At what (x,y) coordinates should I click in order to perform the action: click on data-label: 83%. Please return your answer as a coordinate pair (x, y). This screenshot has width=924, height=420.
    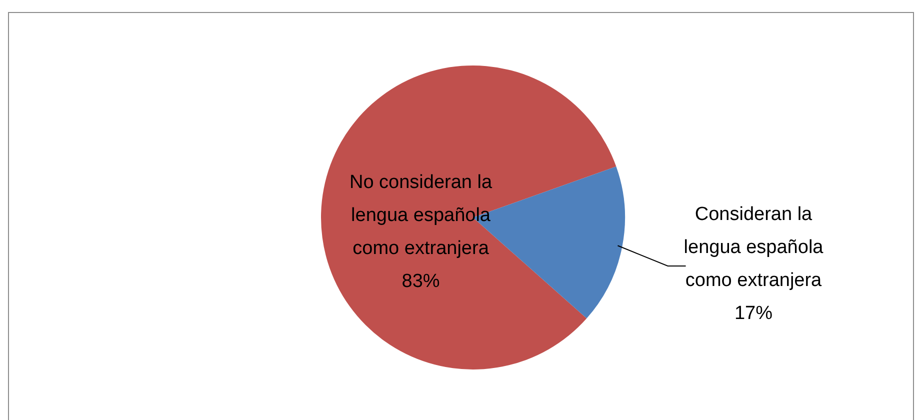
    Looking at the image, I should click on (421, 281).